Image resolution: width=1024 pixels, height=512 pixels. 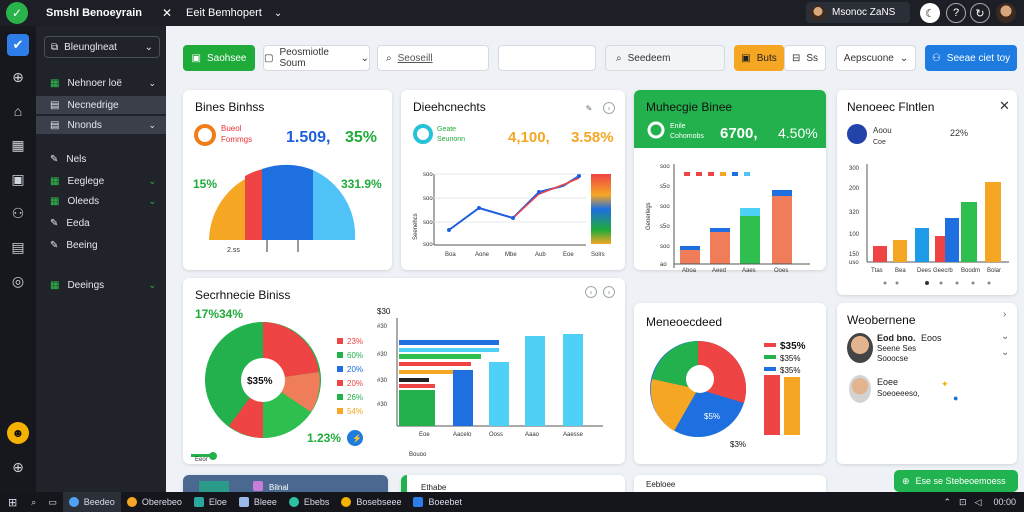 I want to click on card-title: Nenoeec Flntlen, so click(x=891, y=107).